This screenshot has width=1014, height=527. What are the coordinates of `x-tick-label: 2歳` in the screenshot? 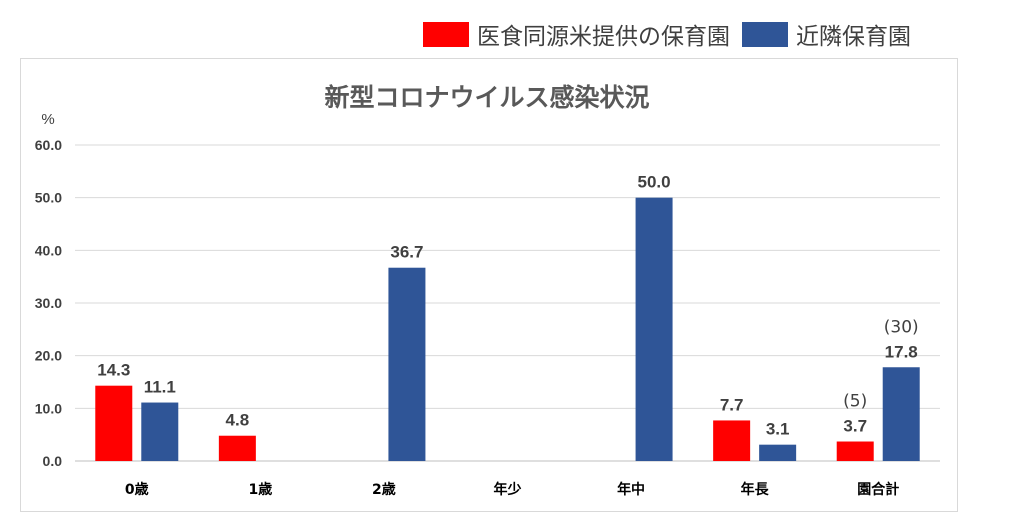 It's located at (384, 489).